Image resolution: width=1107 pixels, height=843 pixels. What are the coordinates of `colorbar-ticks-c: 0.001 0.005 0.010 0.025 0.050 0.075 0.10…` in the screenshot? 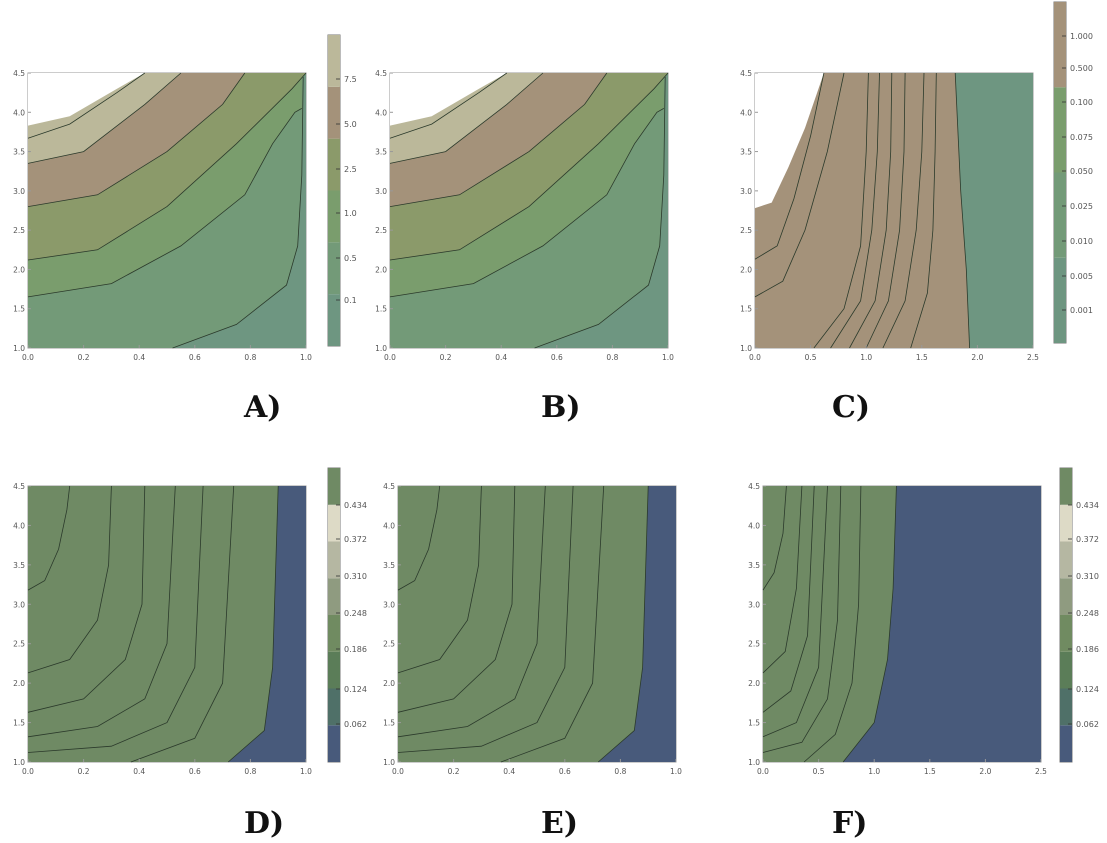 It's located at (1081, 173).